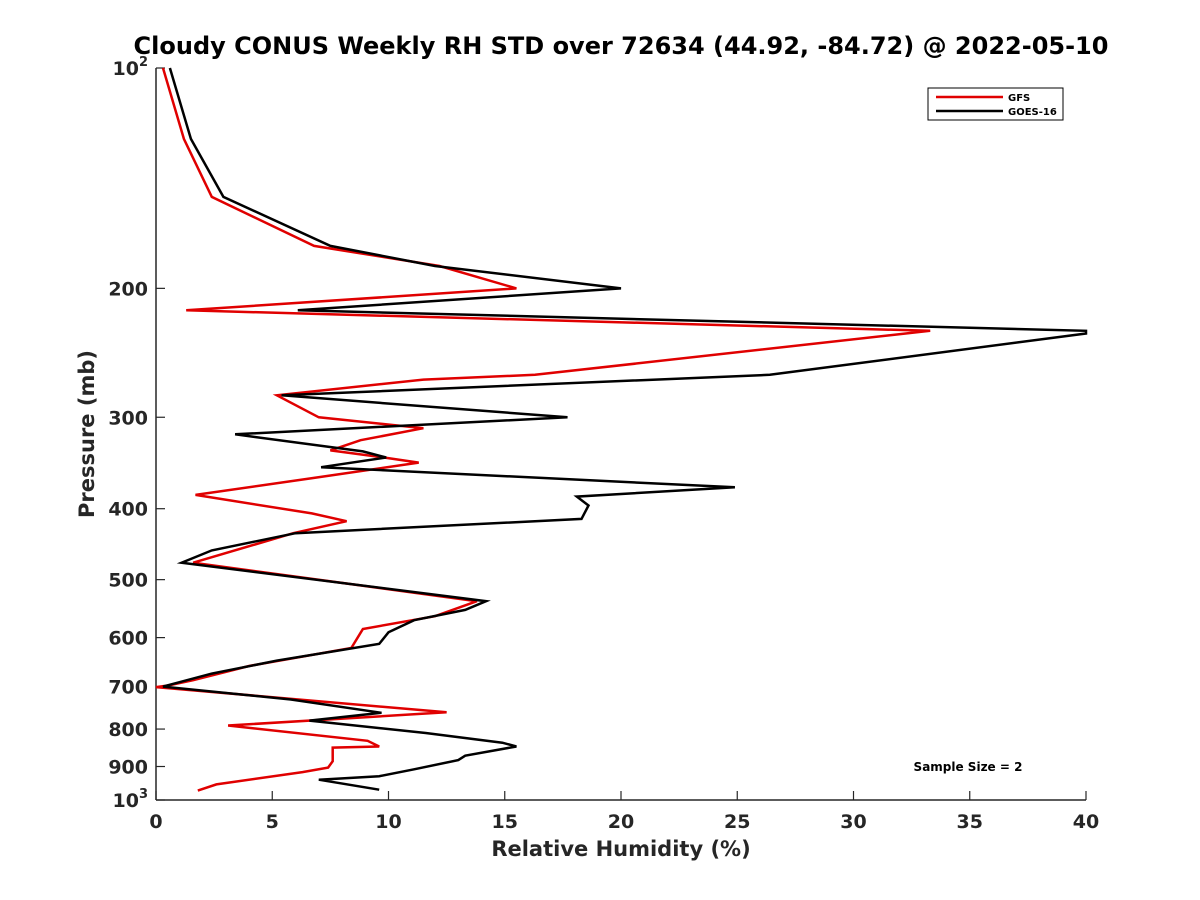 The height and width of the screenshot is (900, 1200). What do you see at coordinates (1086, 822) in the screenshot?
I see `x-tick-label: 40` at bounding box center [1086, 822].